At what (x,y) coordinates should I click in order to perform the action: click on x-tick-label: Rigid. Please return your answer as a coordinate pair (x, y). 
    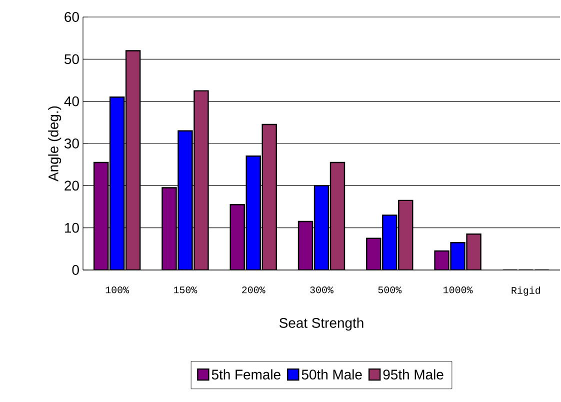
    Looking at the image, I should click on (526, 291).